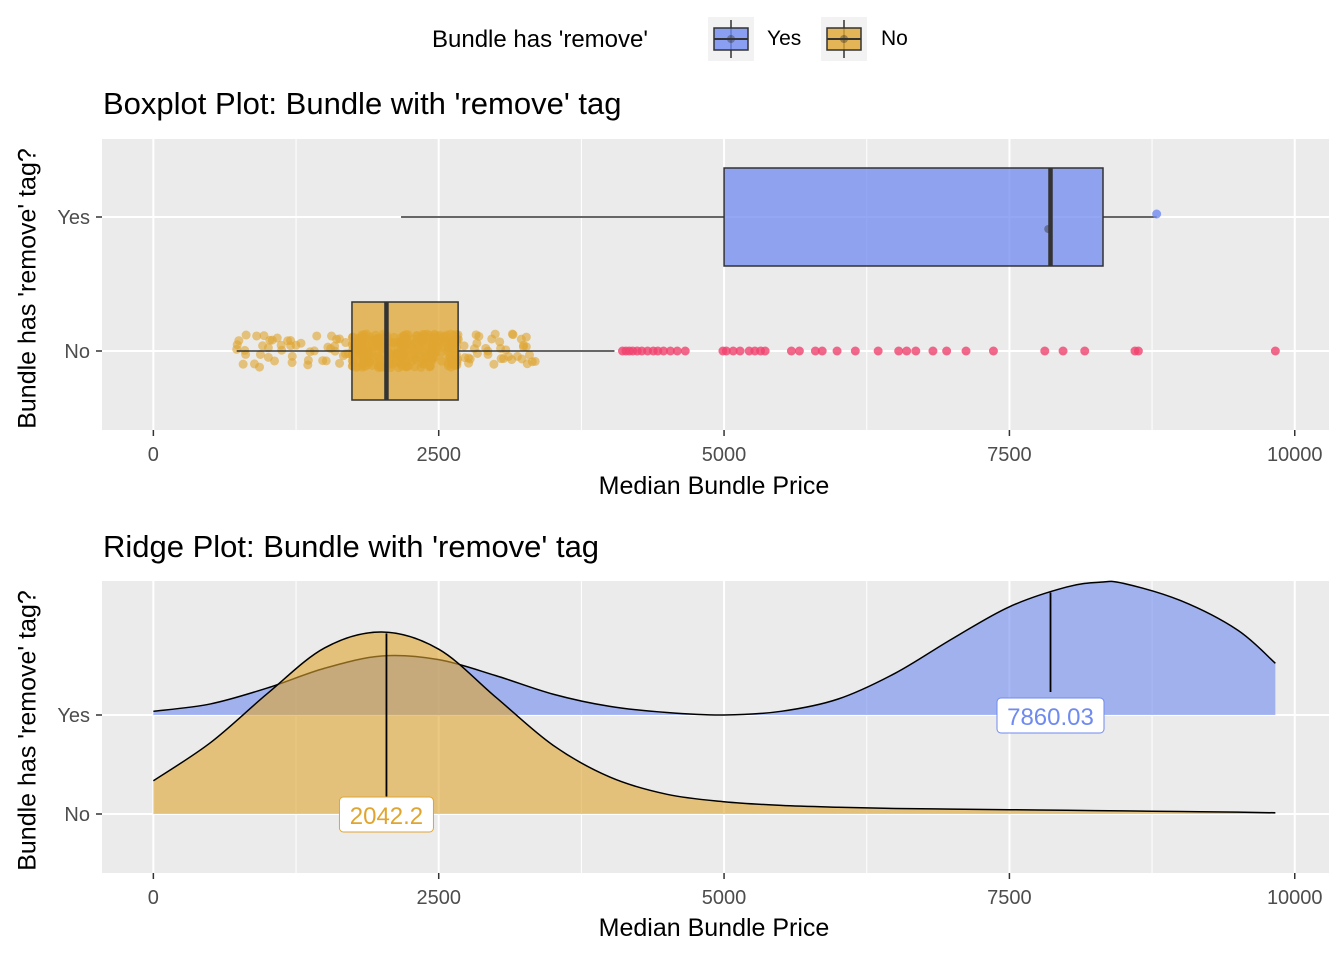  Describe the element at coordinates (714, 486) in the screenshot. I see `boxplot-x-axis-title: Median Bundle Price` at that location.